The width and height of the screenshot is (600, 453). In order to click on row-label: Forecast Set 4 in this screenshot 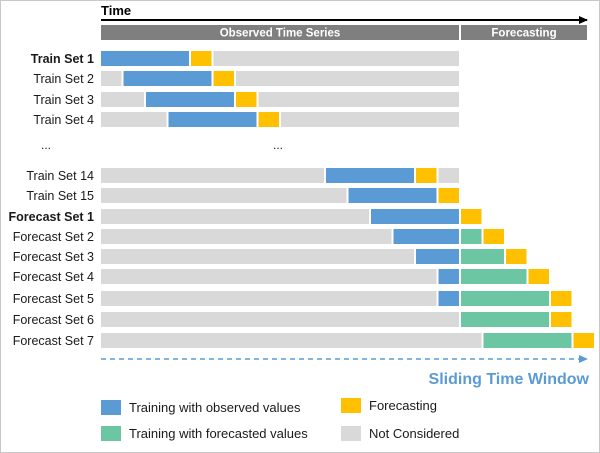, I will do `click(53, 277)`.